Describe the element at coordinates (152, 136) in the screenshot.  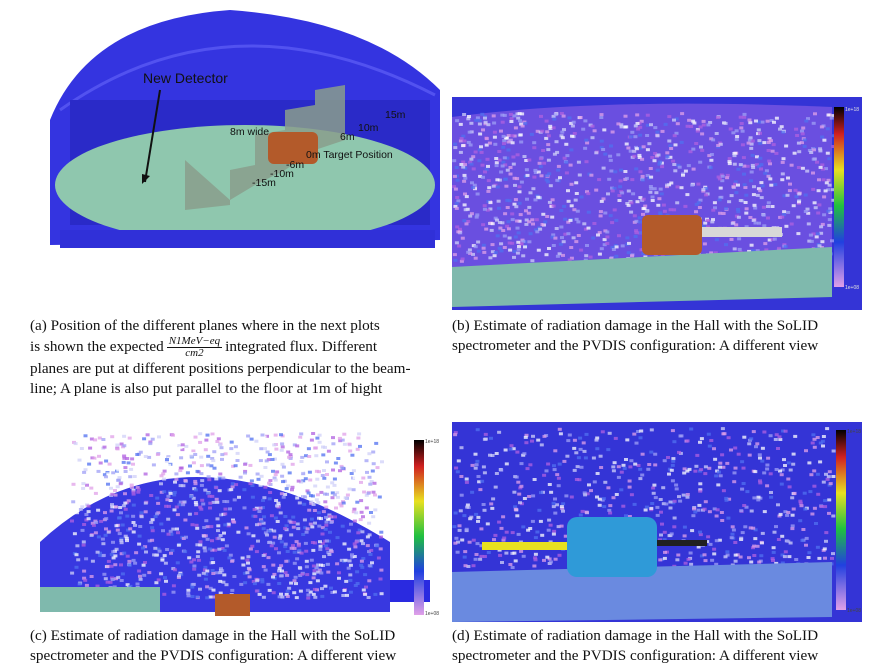
I see `arrow-new-detector` at that location.